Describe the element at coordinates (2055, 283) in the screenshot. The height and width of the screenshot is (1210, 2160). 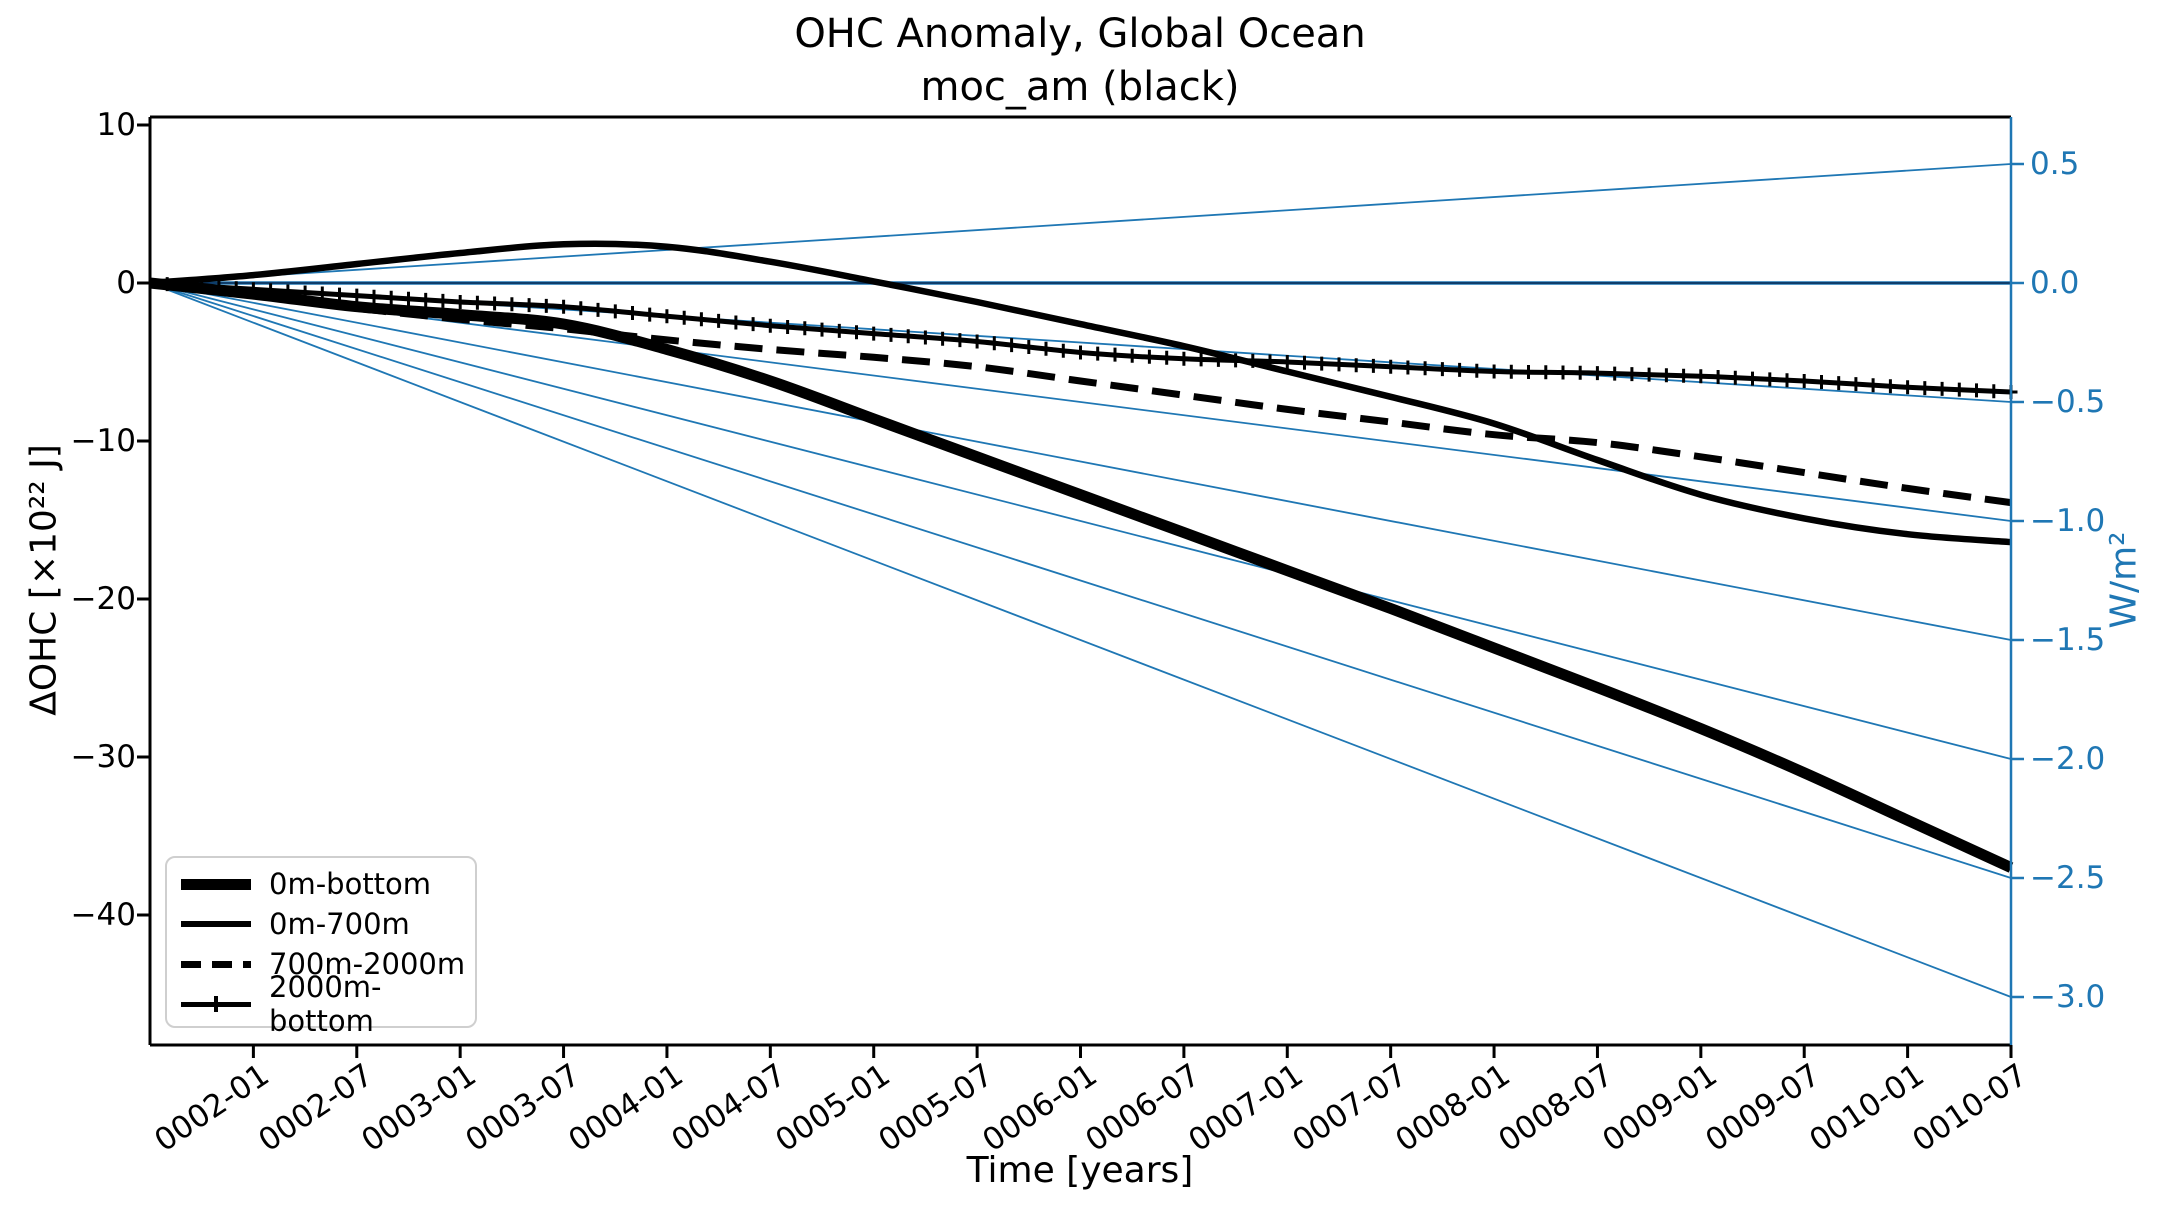
I see `y-tick-label-right: 0.0` at that location.